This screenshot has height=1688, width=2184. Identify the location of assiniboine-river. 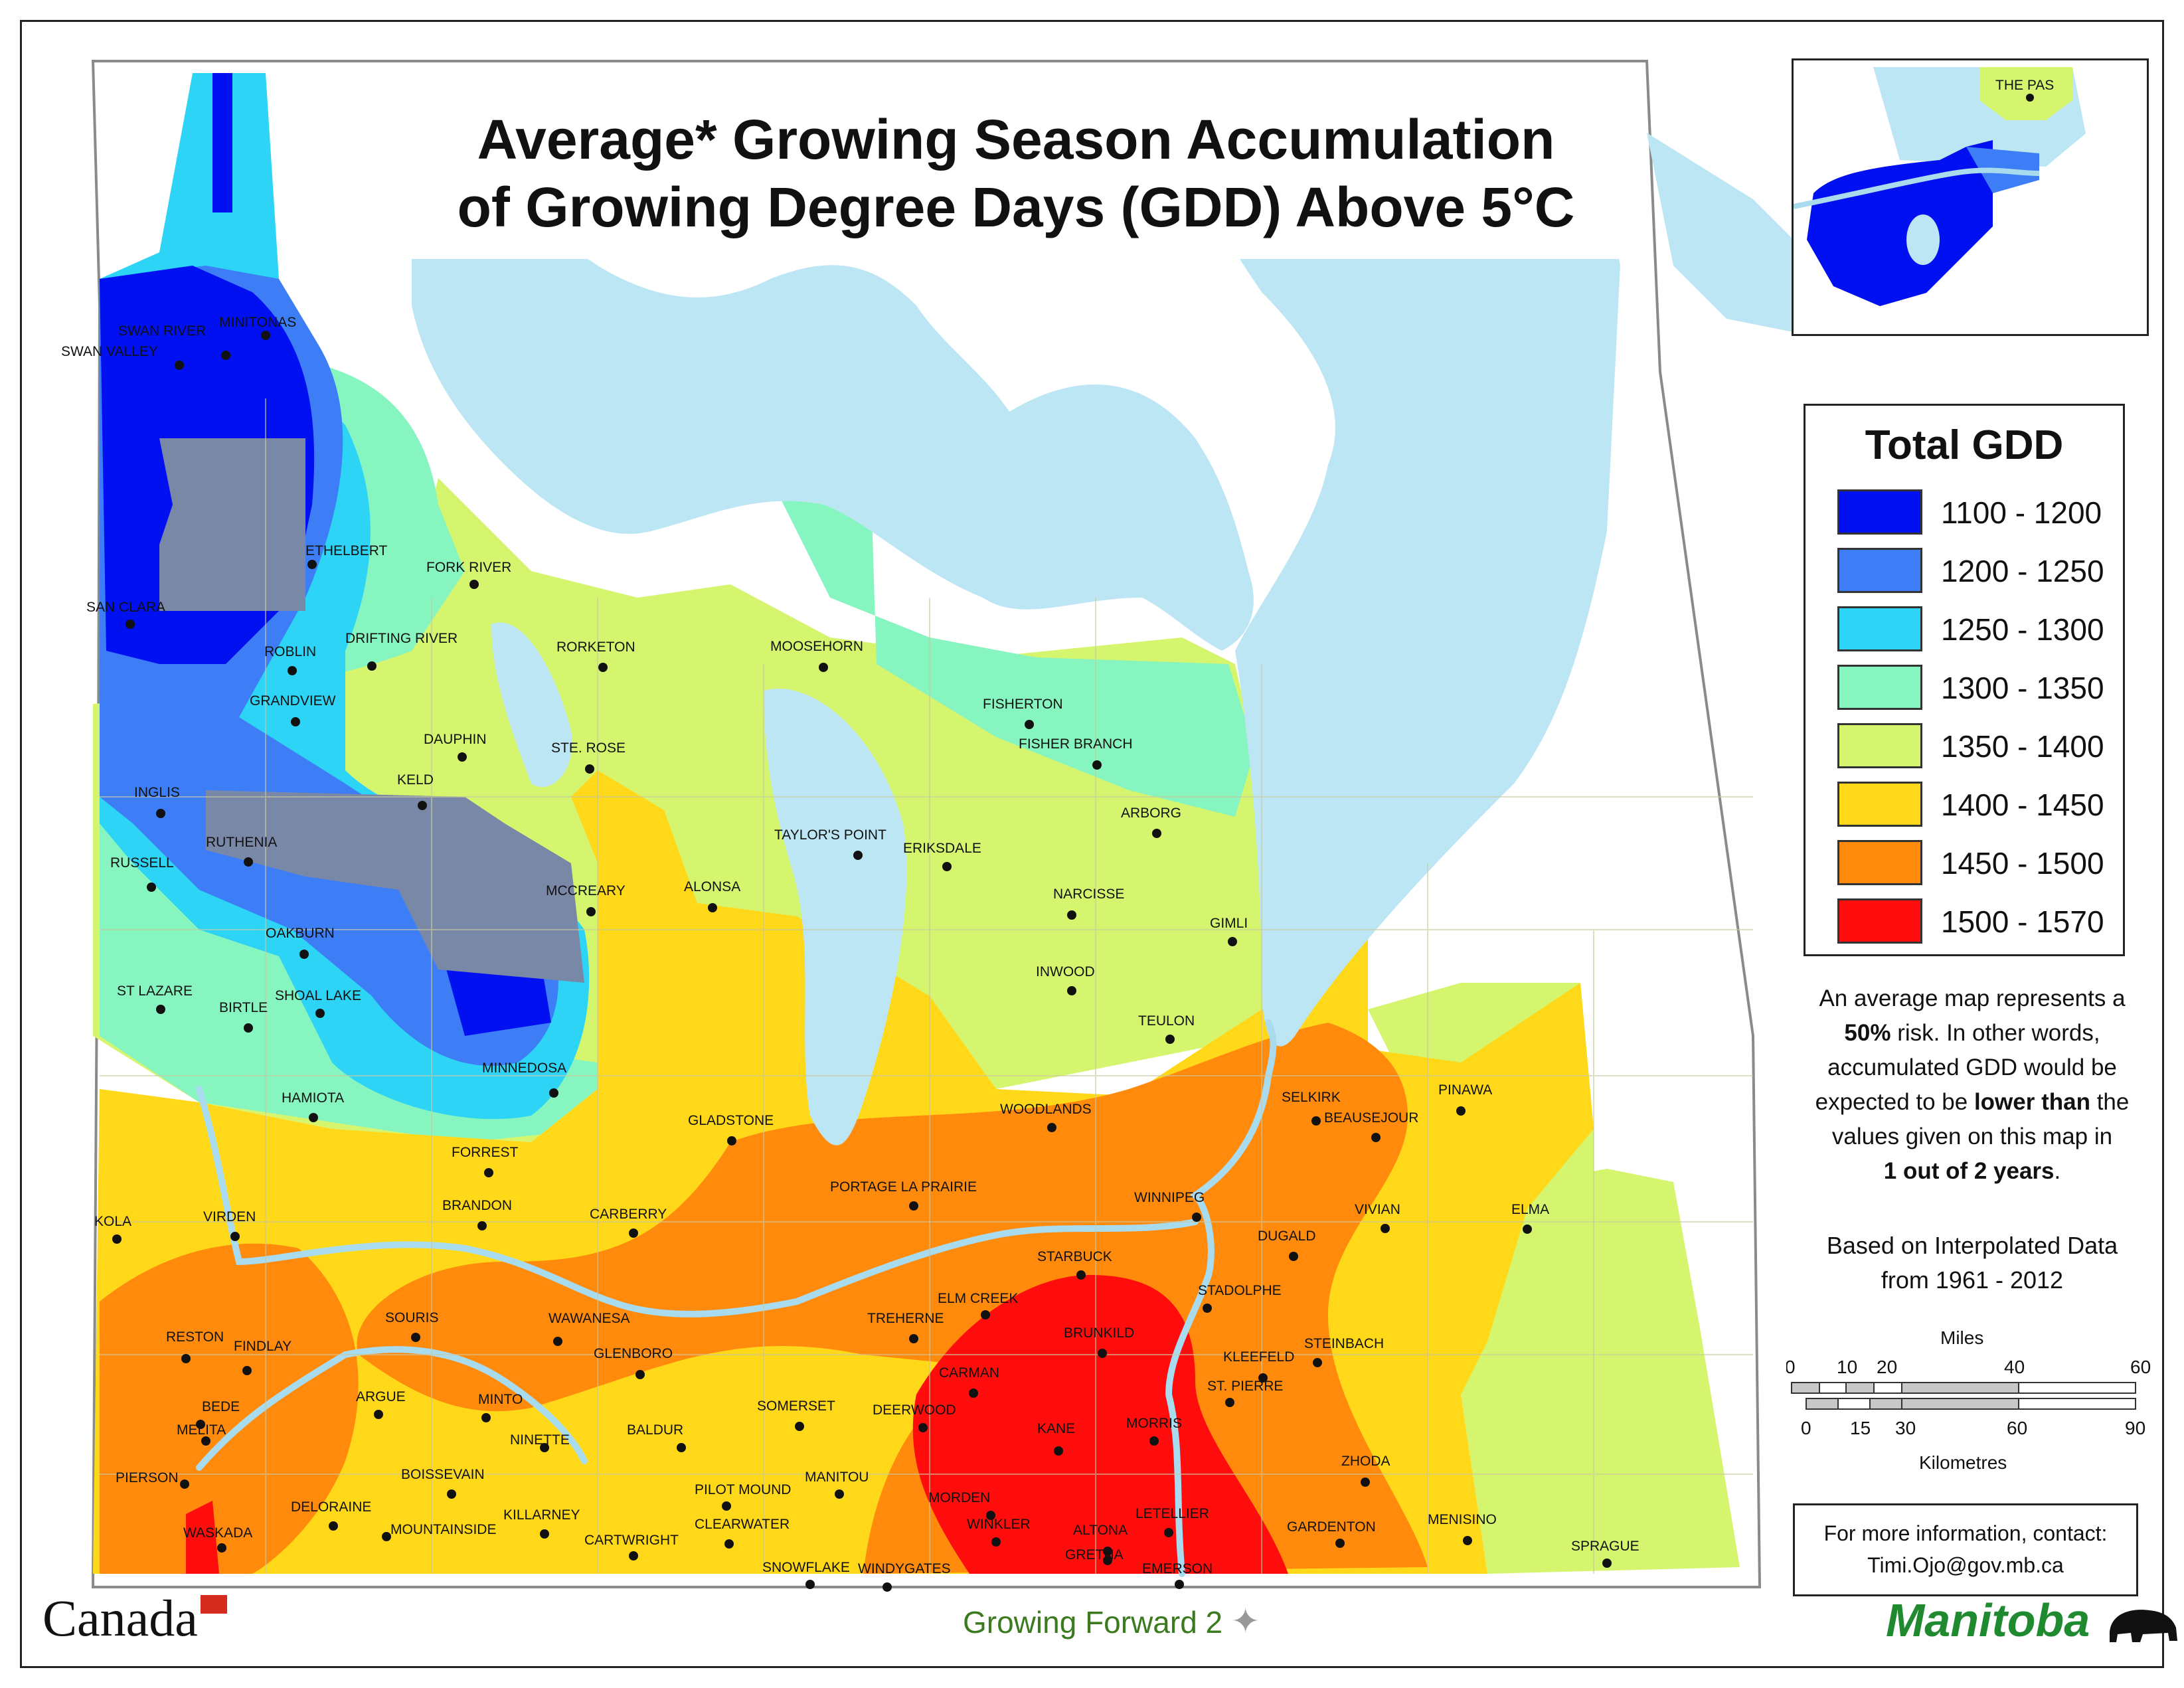
(698, 1201).